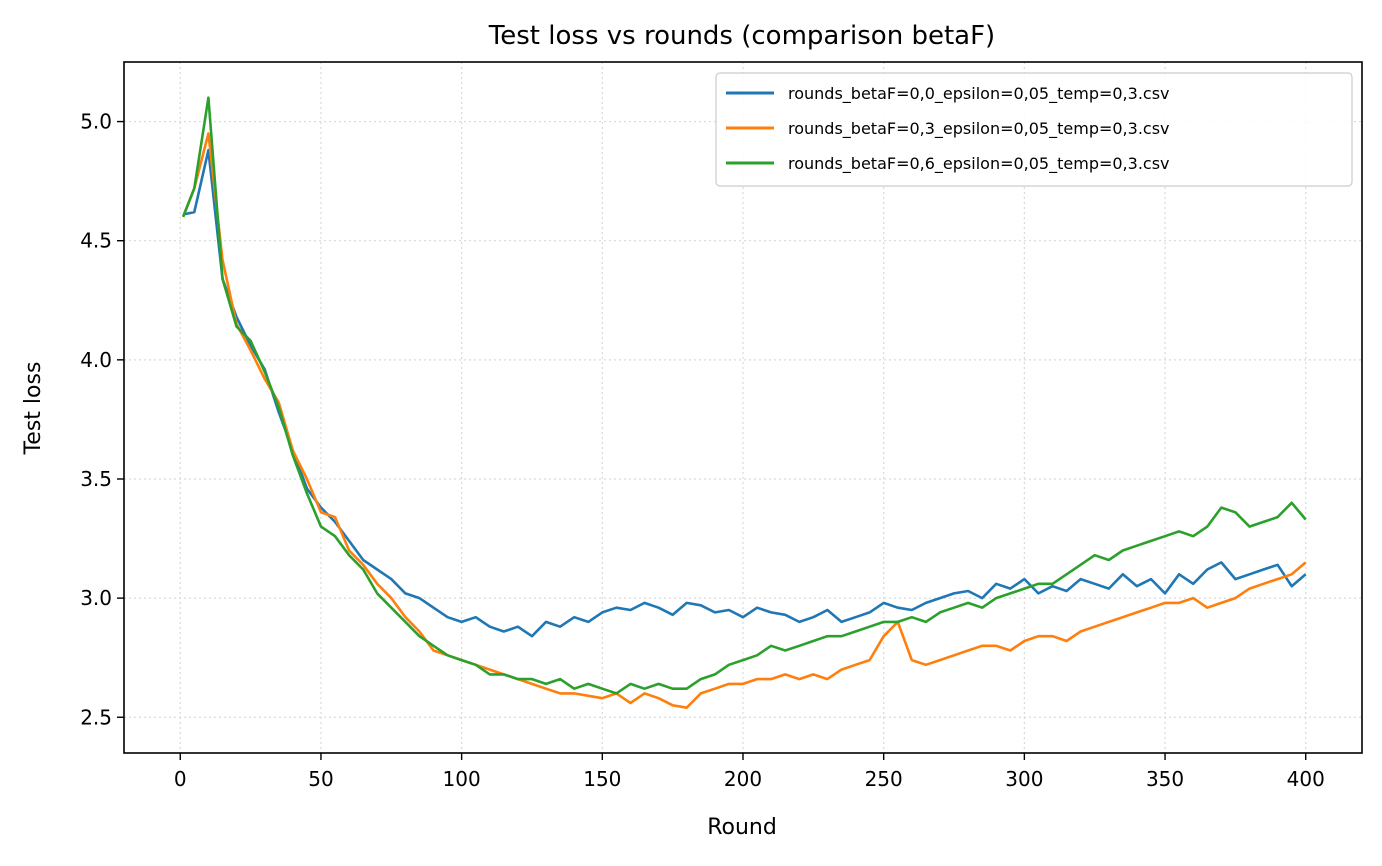 This screenshot has height=866, width=1382. I want to click on legend-box, so click(1034, 129).